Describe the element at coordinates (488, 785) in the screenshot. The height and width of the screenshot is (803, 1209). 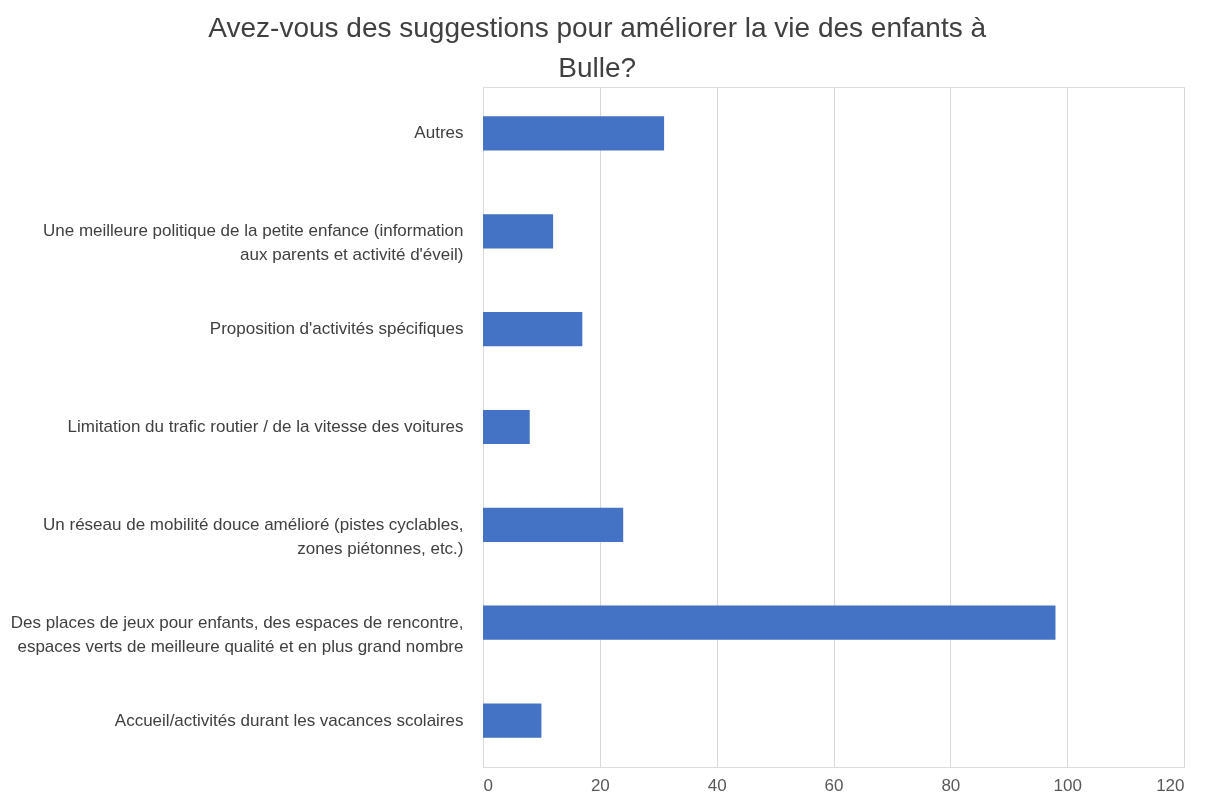
I see `x-tick-label: 0` at that location.